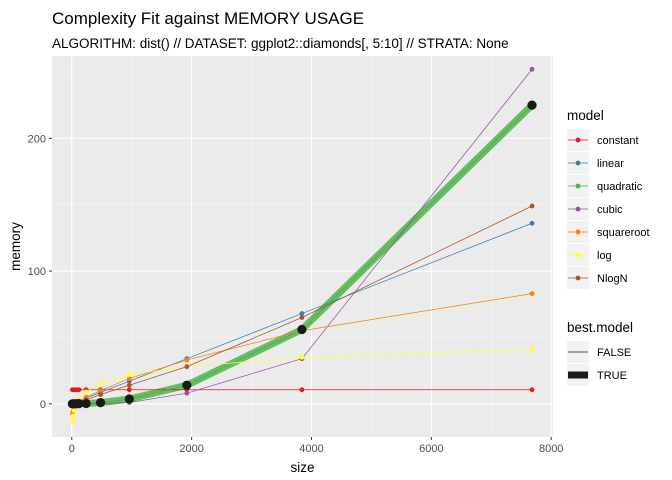 Image resolution: width=672 pixels, height=480 pixels. Describe the element at coordinates (612, 376) in the screenshot. I see `legend-label-true: TRUE` at that location.